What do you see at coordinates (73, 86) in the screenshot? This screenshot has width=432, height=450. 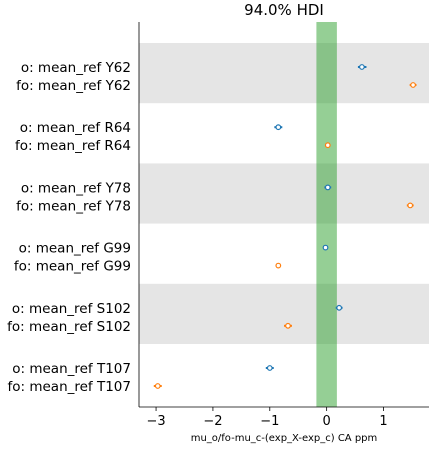 I see `row-label: fo: mean_ref Y62` at bounding box center [73, 86].